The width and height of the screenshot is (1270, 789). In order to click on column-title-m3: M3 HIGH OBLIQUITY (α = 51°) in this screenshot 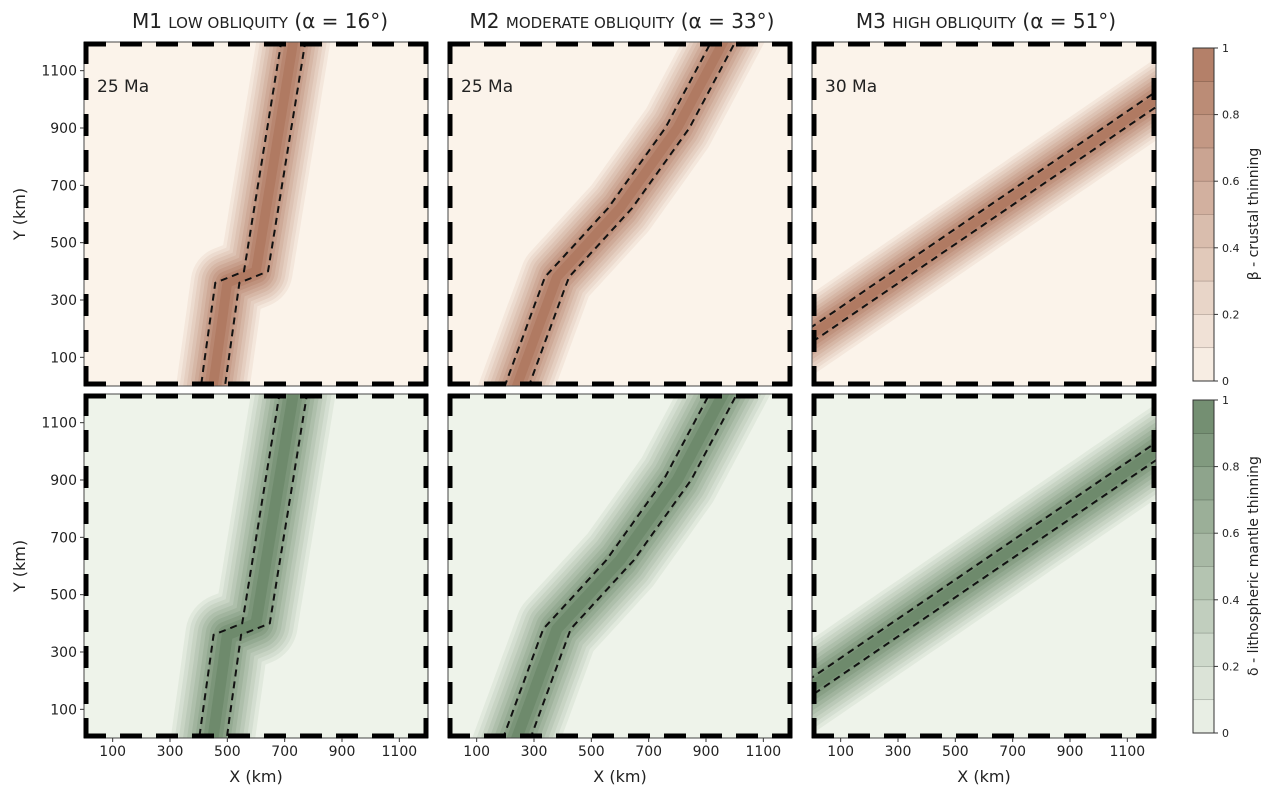, I will do `click(986, 21)`.